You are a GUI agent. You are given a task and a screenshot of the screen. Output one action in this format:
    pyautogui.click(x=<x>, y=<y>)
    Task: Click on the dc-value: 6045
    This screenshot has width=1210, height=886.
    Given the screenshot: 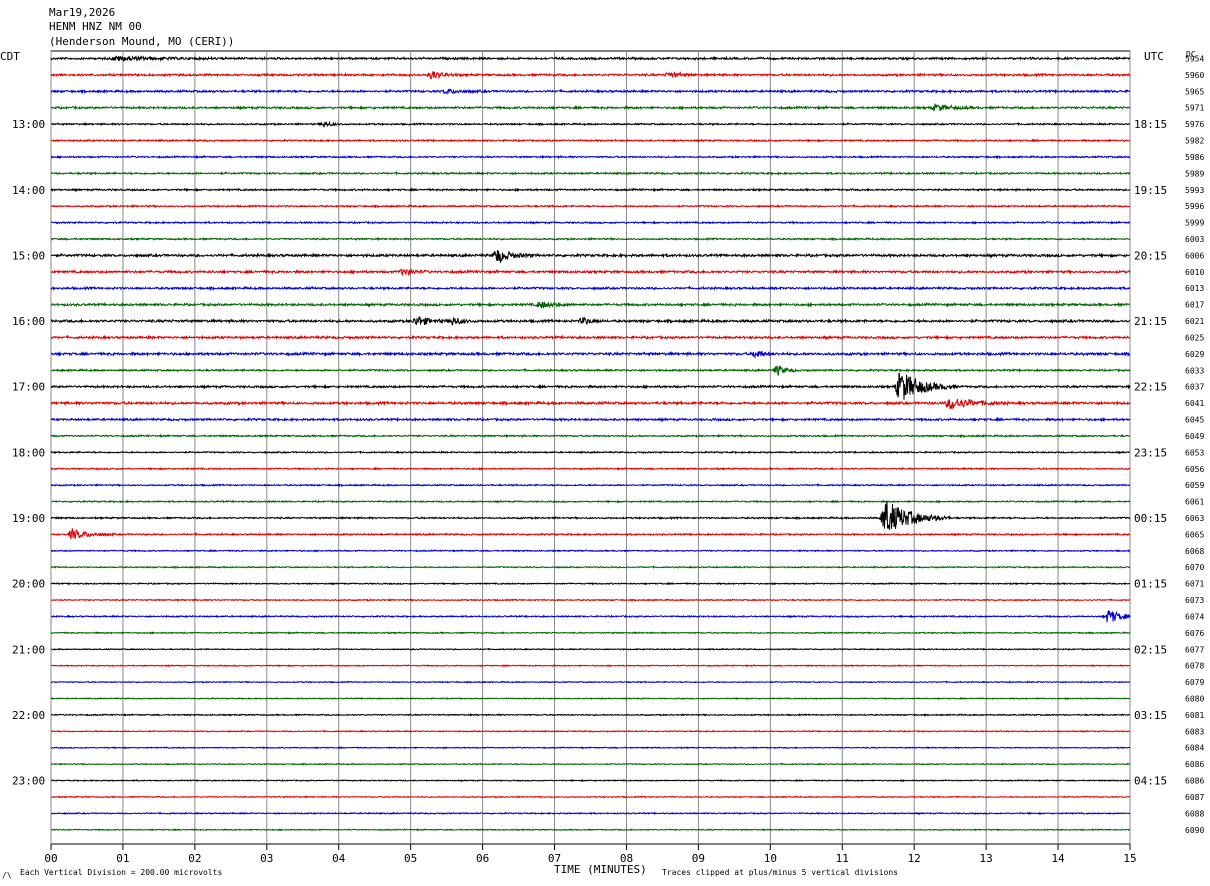 What is the action you would take?
    pyautogui.click(x=1194, y=420)
    